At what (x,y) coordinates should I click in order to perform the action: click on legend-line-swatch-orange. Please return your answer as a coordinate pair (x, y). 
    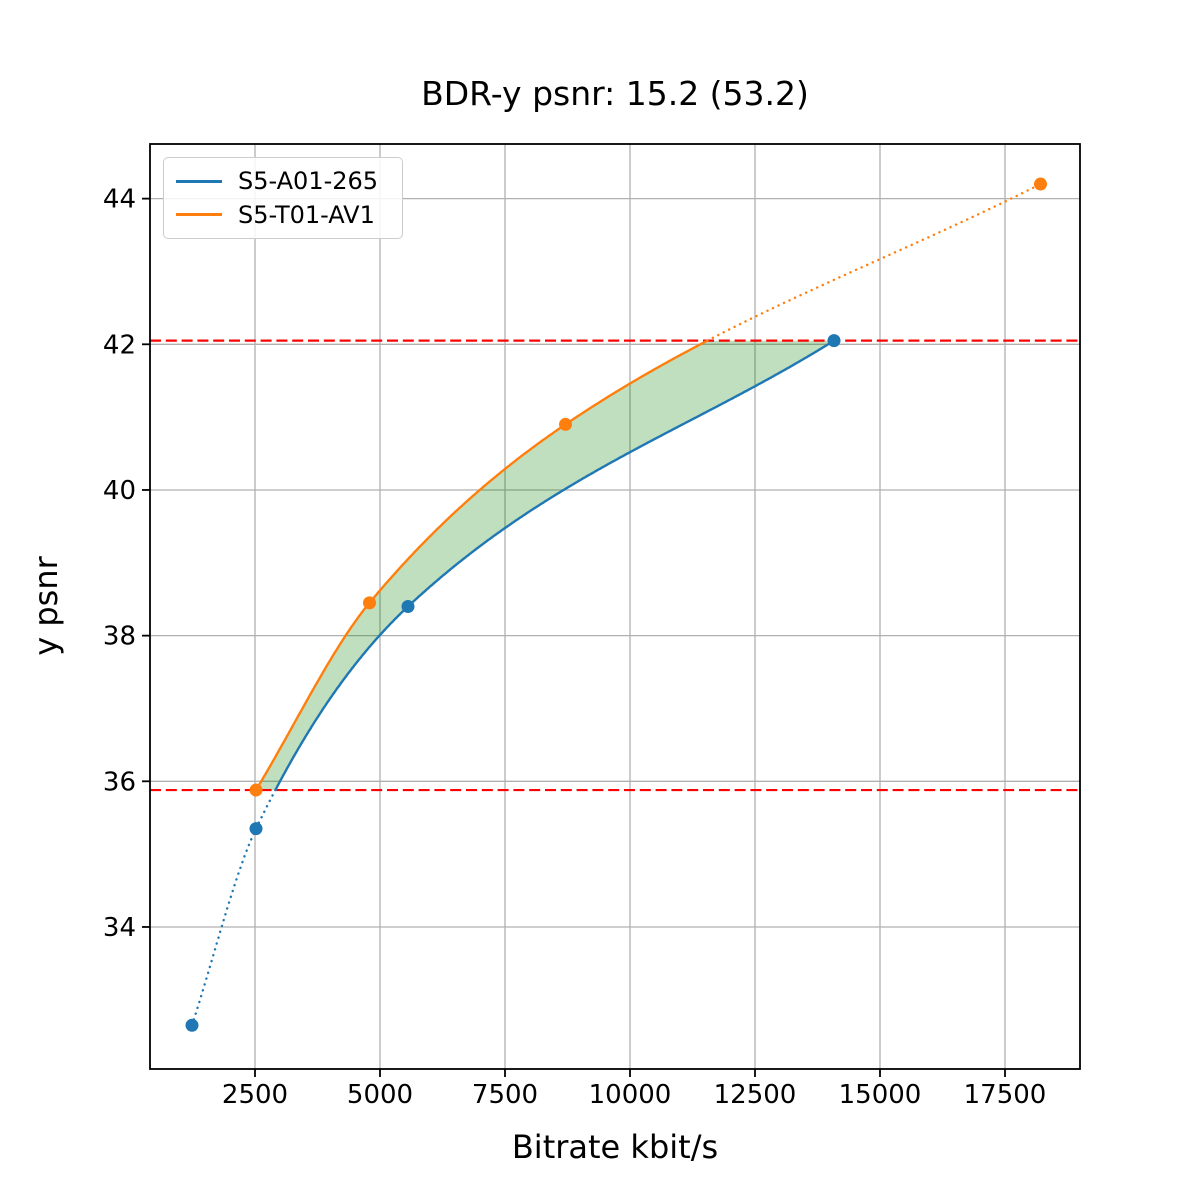
    Looking at the image, I should click on (199, 215).